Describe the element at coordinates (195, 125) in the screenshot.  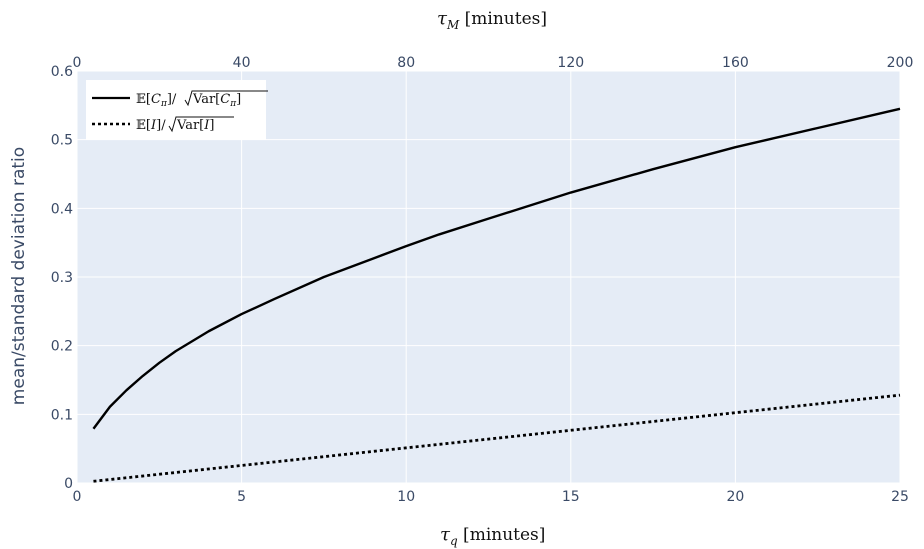
I see `svg-text: Var[I]` at that location.